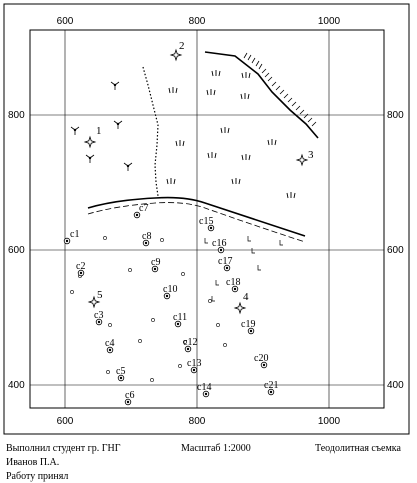 Image resolution: width=417 pixels, height=483 pixels. What do you see at coordinates (233, 282) in the screenshot?
I see `survey-station-label: c18` at bounding box center [233, 282].